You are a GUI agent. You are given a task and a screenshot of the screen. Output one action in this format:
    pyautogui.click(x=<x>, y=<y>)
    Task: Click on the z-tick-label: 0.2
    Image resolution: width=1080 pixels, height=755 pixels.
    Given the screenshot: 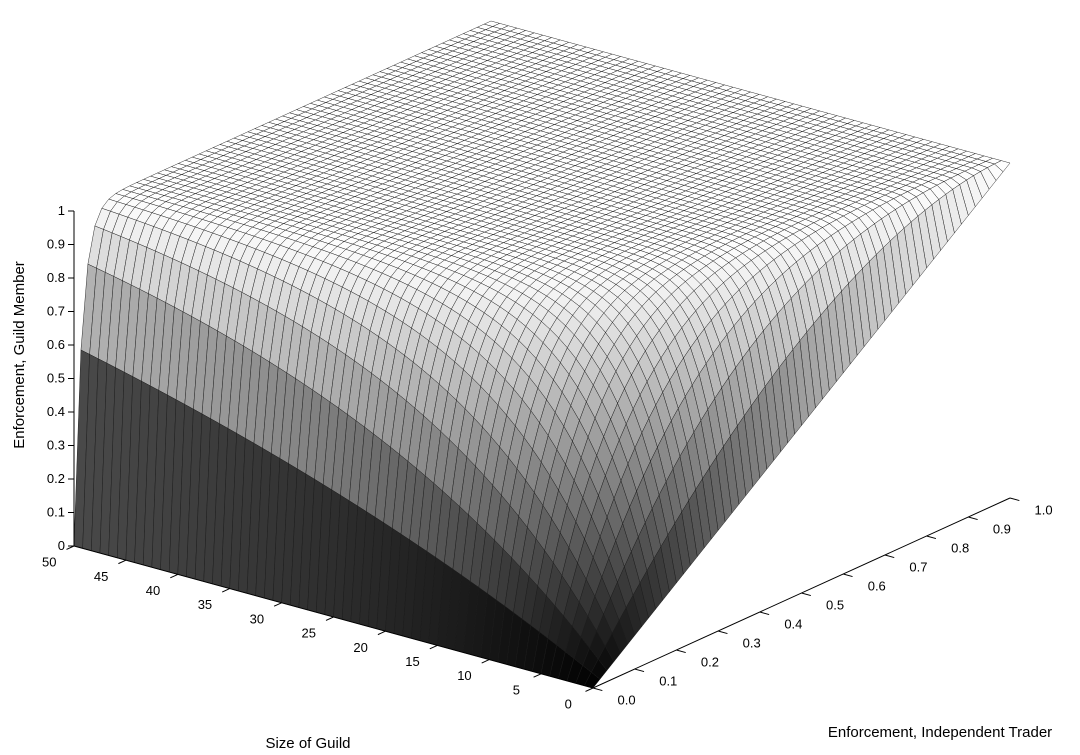 What is the action you would take?
    pyautogui.click(x=56, y=478)
    